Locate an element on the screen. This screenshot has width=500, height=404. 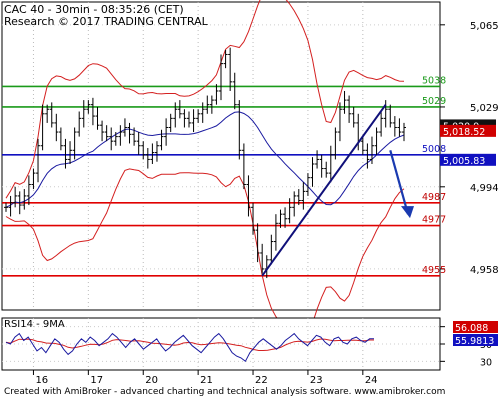
chart-subtitle: Research © 2017 TRADING CENTRAL is located at coordinates (106, 21).